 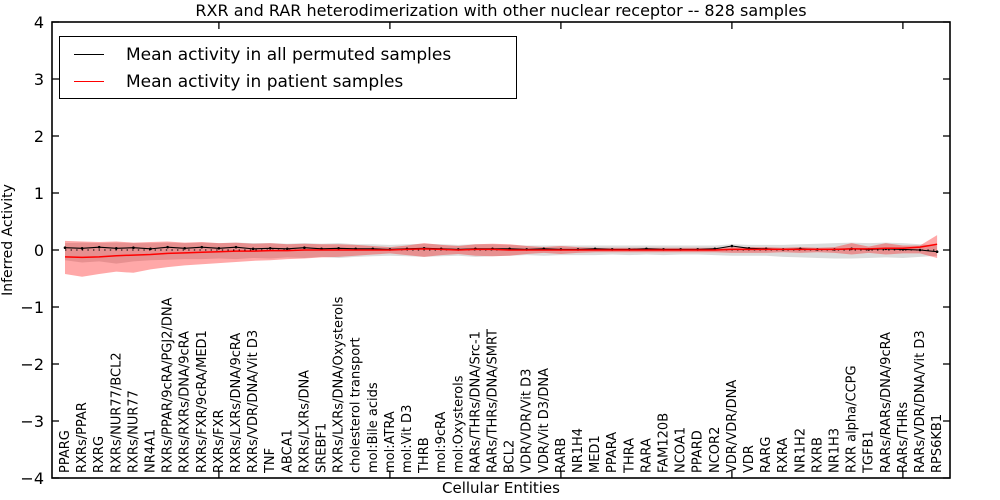 What do you see at coordinates (595, 454) in the screenshot?
I see `x-tick-label: MED1` at bounding box center [595, 454].